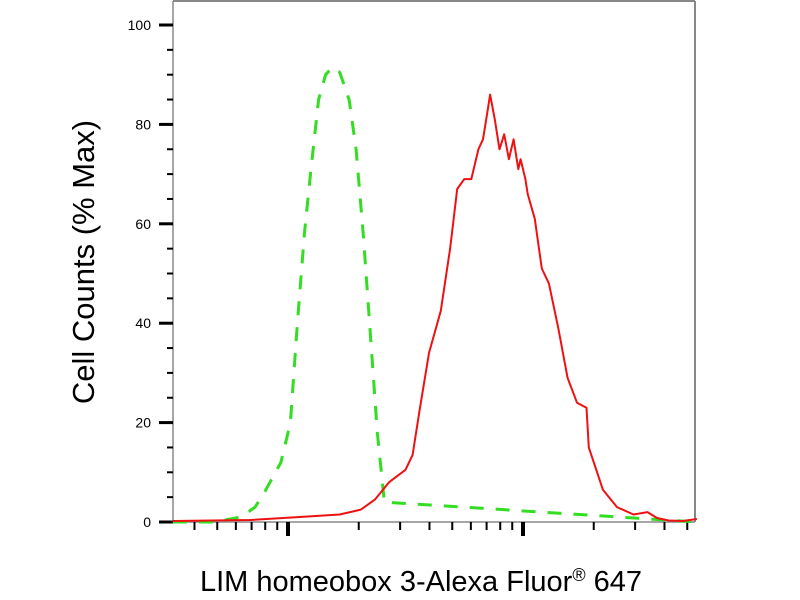 This screenshot has width=800, height=600. I want to click on y-tick-label: 20, so click(143, 423).